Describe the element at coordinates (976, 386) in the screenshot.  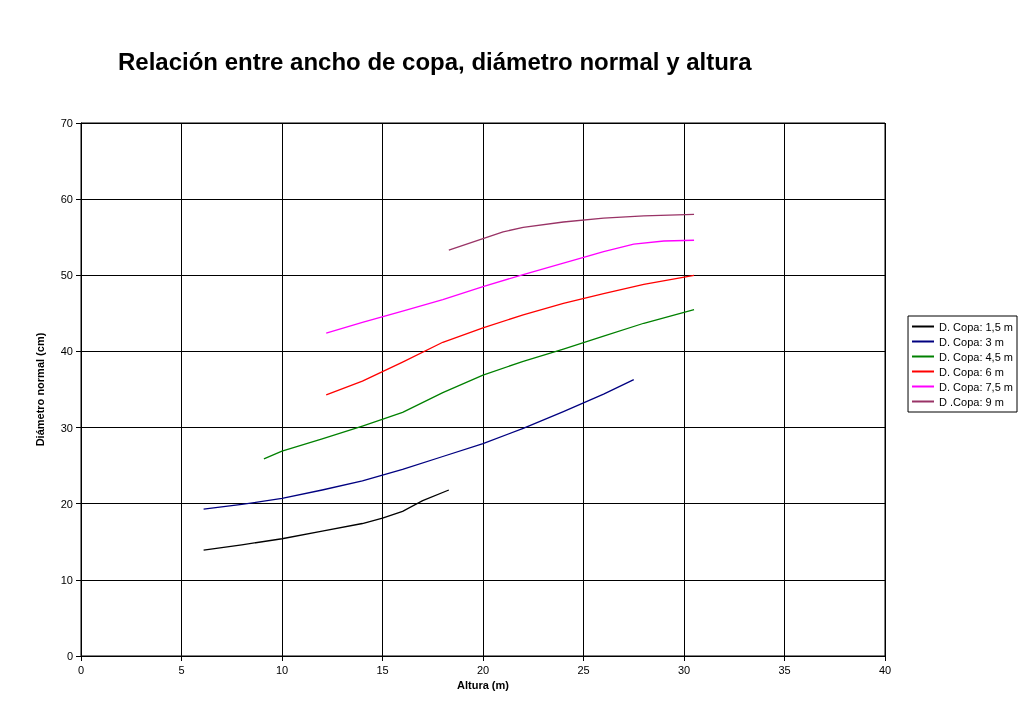
I see `legend-label: D. Copa: 7,5 m` at that location.